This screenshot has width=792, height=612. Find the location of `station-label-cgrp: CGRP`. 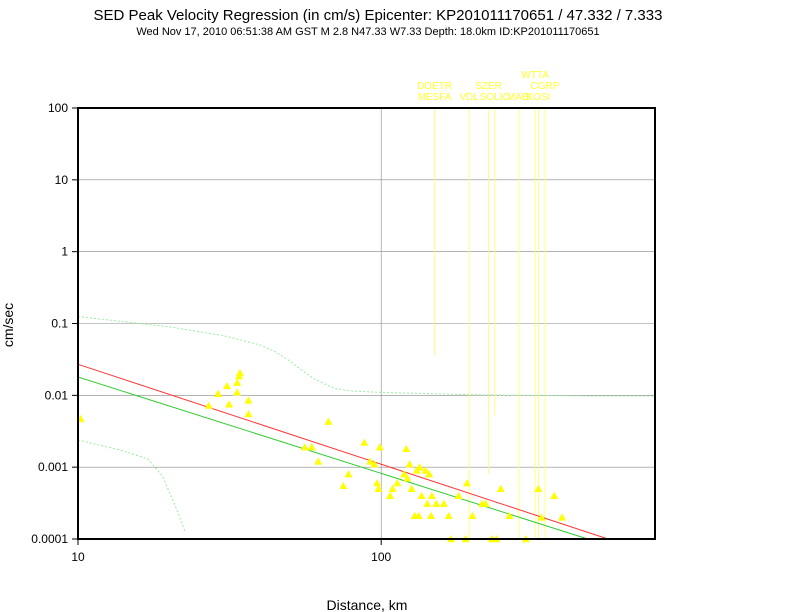

station-label-cgrp: CGRP is located at coordinates (545, 86).